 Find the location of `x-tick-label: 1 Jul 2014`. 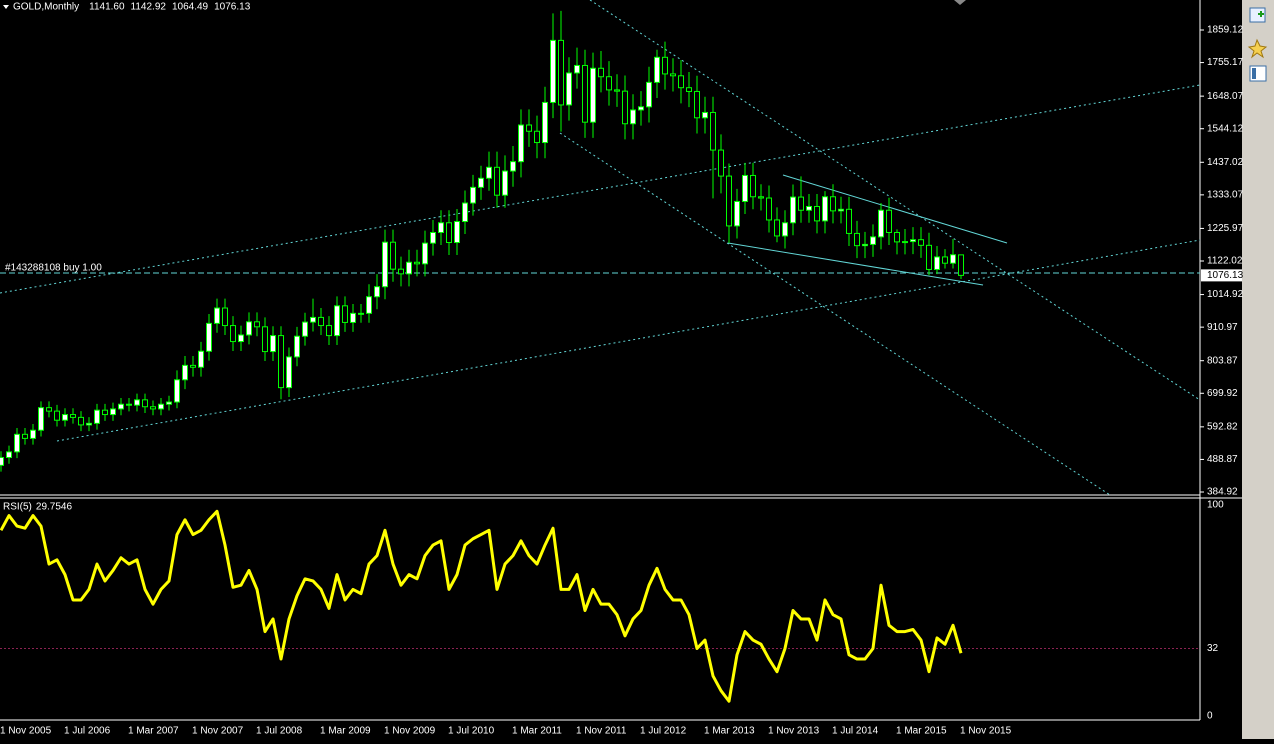

x-tick-label: 1 Jul 2014 is located at coordinates (855, 731).